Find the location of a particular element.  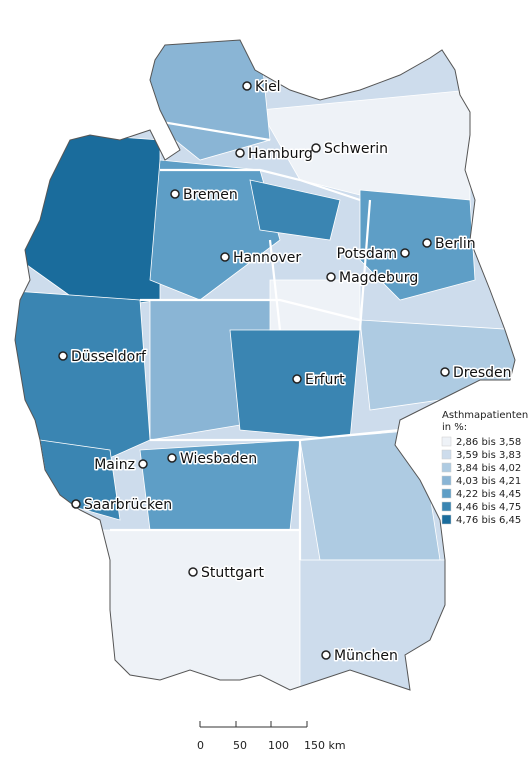

legend-title: in %: is located at coordinates (454, 427).